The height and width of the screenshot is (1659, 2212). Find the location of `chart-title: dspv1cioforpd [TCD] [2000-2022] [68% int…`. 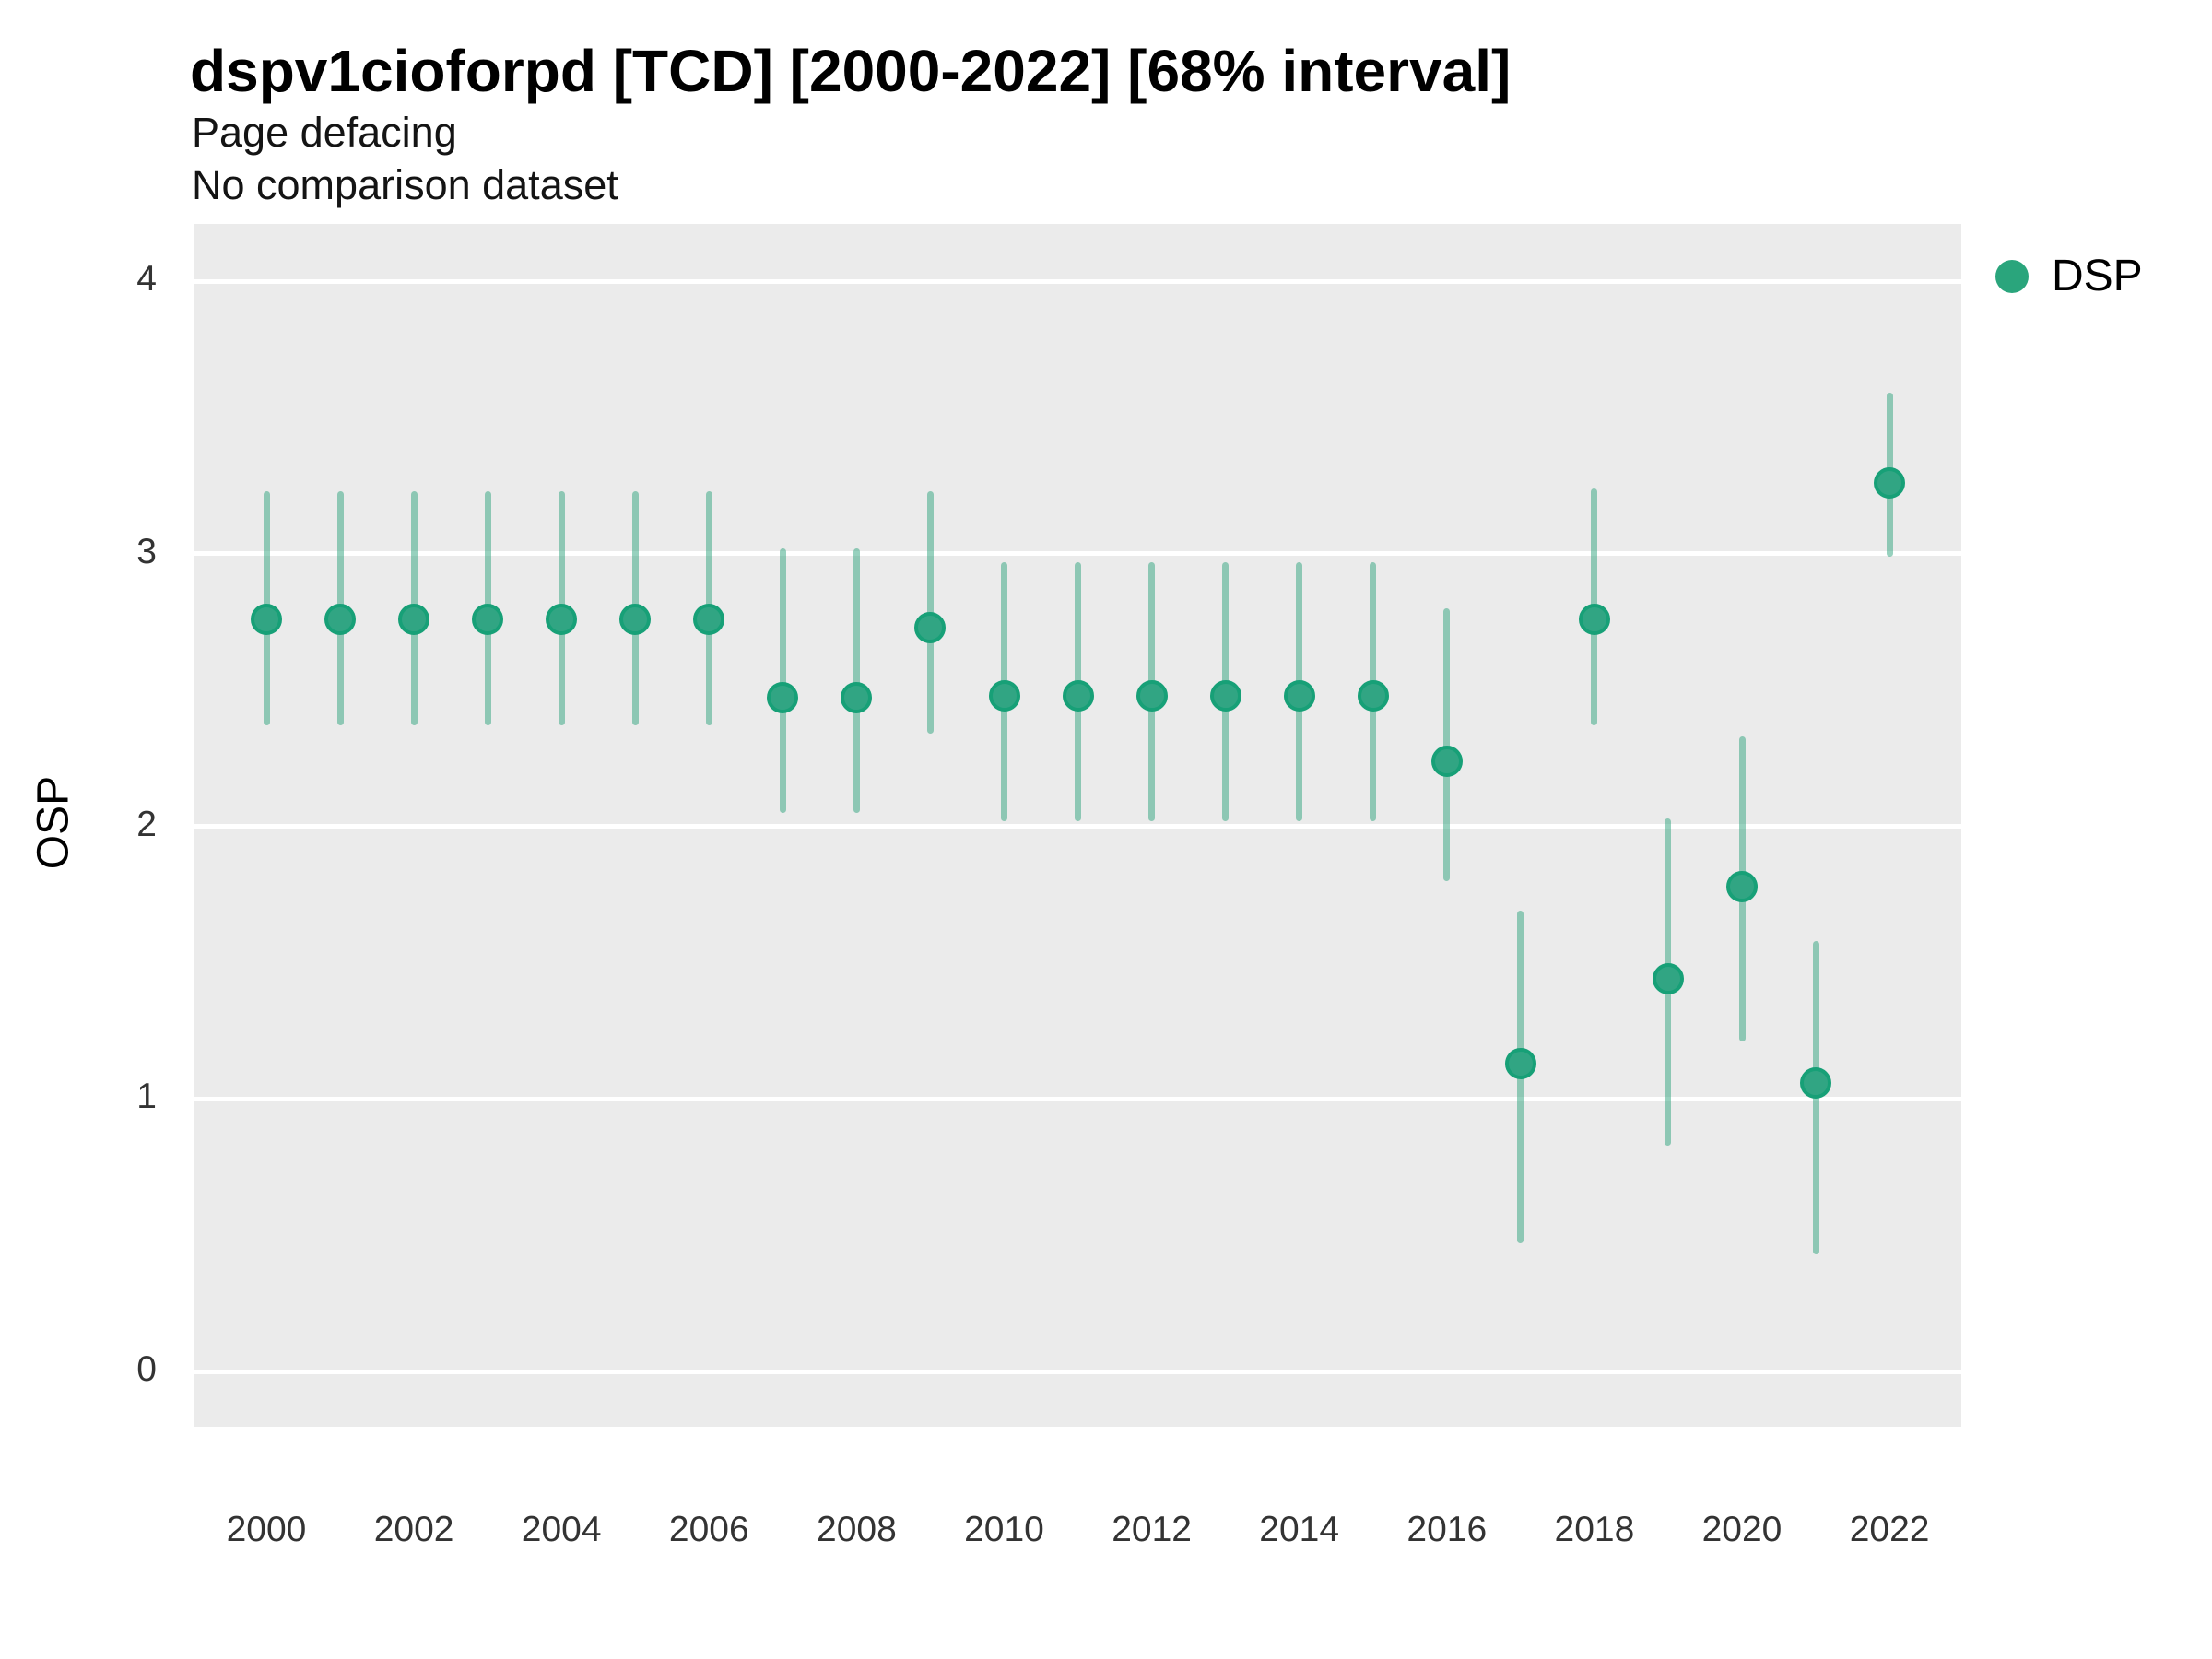

chart-title: dspv1cioforpd [TCD] [2000-2022] [68% int… is located at coordinates (851, 71).